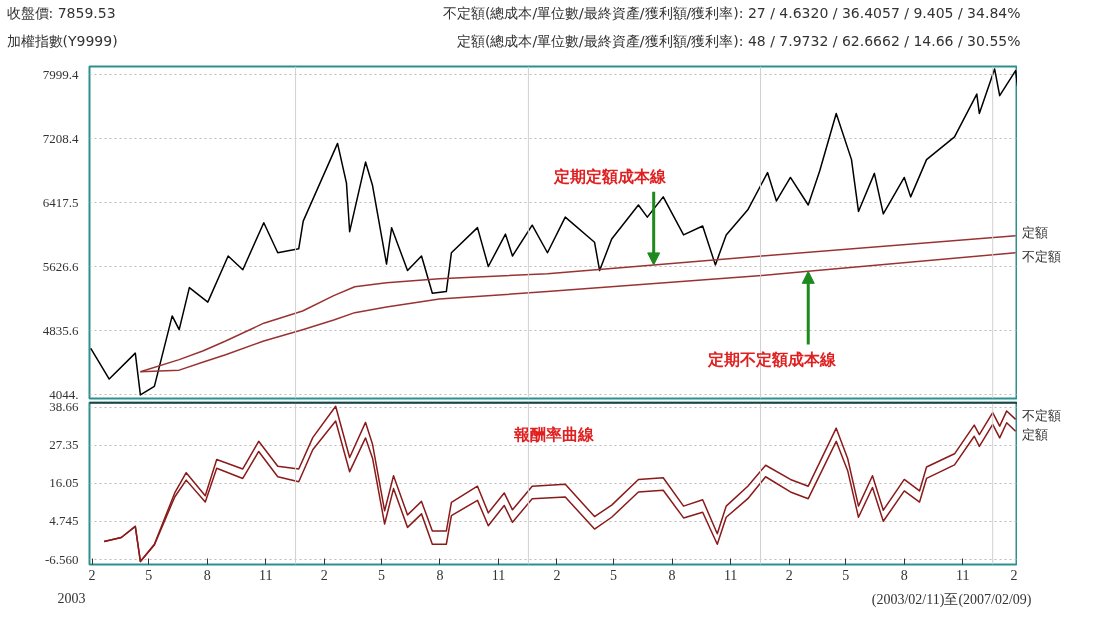 The width and height of the screenshot is (1099, 621). Describe the element at coordinates (60, 330) in the screenshot. I see `y-tick-label: 4835.6` at that location.